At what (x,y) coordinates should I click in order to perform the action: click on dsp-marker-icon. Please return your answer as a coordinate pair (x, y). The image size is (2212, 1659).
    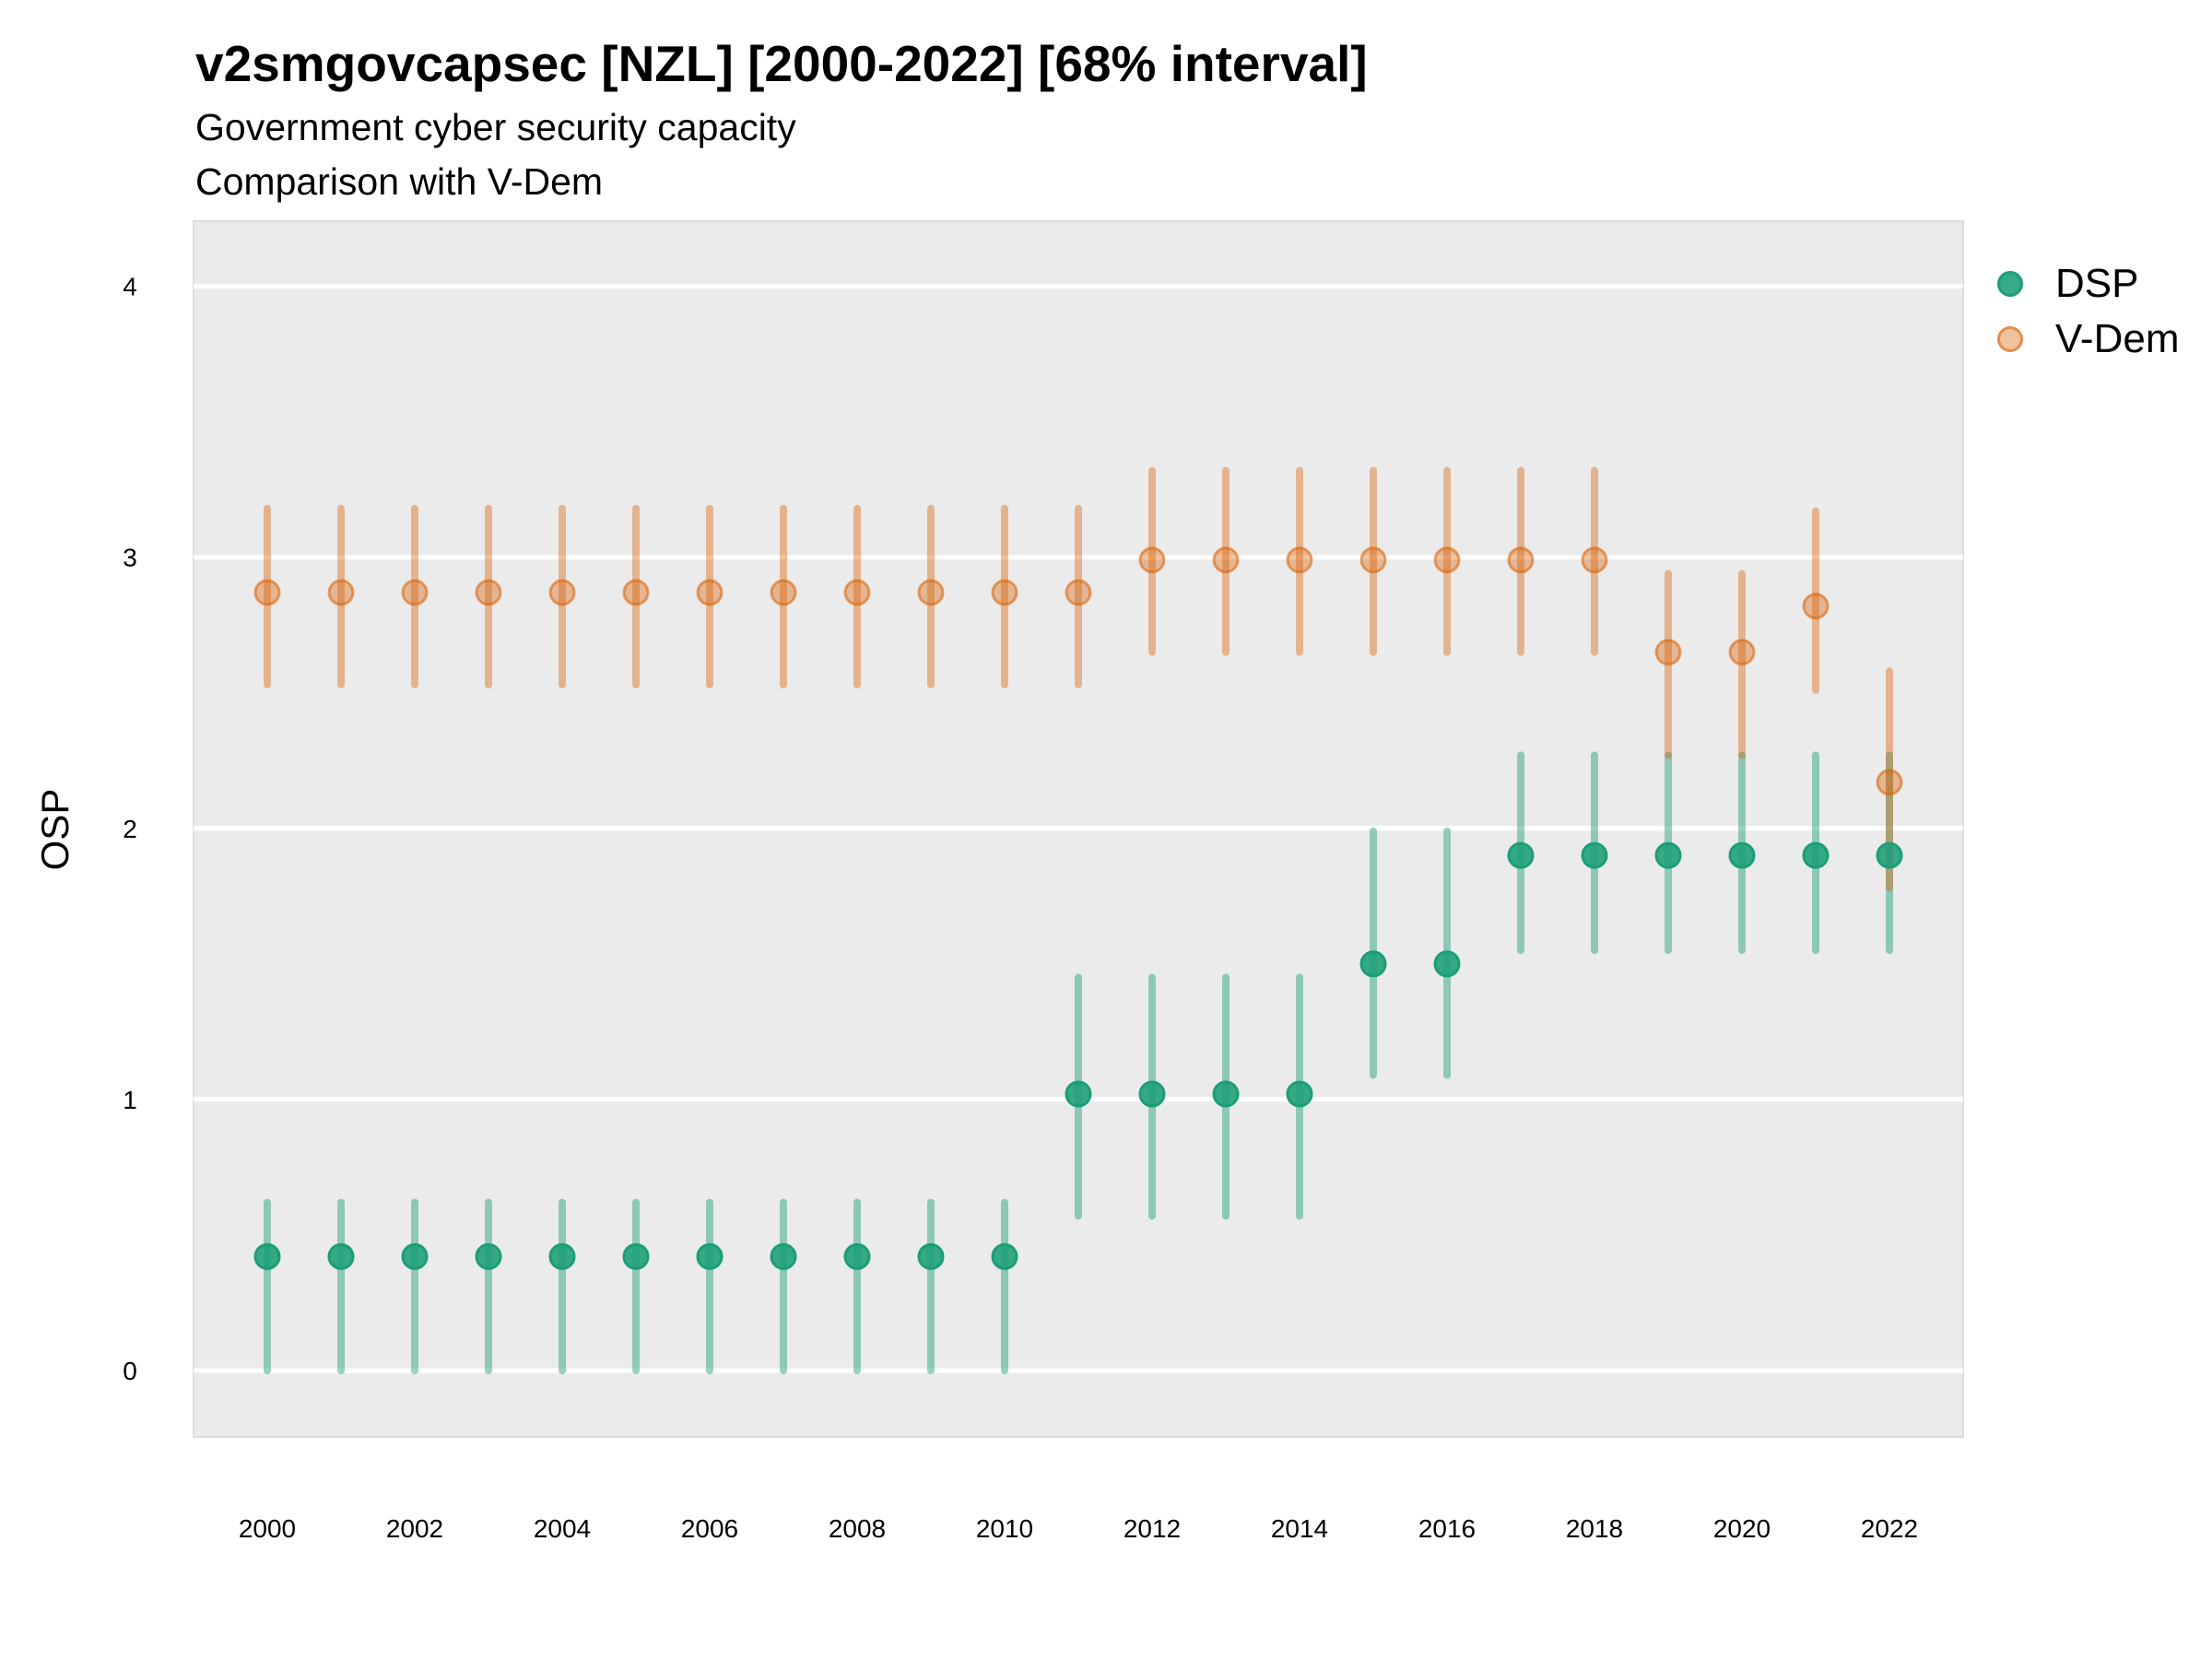
    Looking at the image, I should click on (2010, 284).